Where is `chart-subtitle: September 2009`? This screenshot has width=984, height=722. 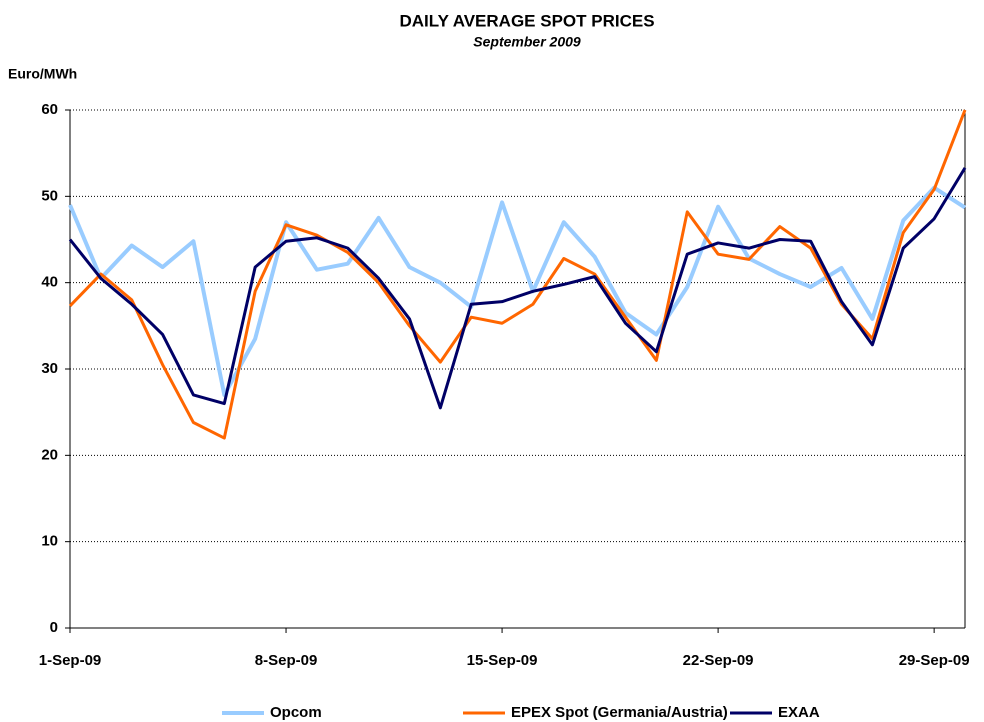
chart-subtitle: September 2009 is located at coordinates (527, 42).